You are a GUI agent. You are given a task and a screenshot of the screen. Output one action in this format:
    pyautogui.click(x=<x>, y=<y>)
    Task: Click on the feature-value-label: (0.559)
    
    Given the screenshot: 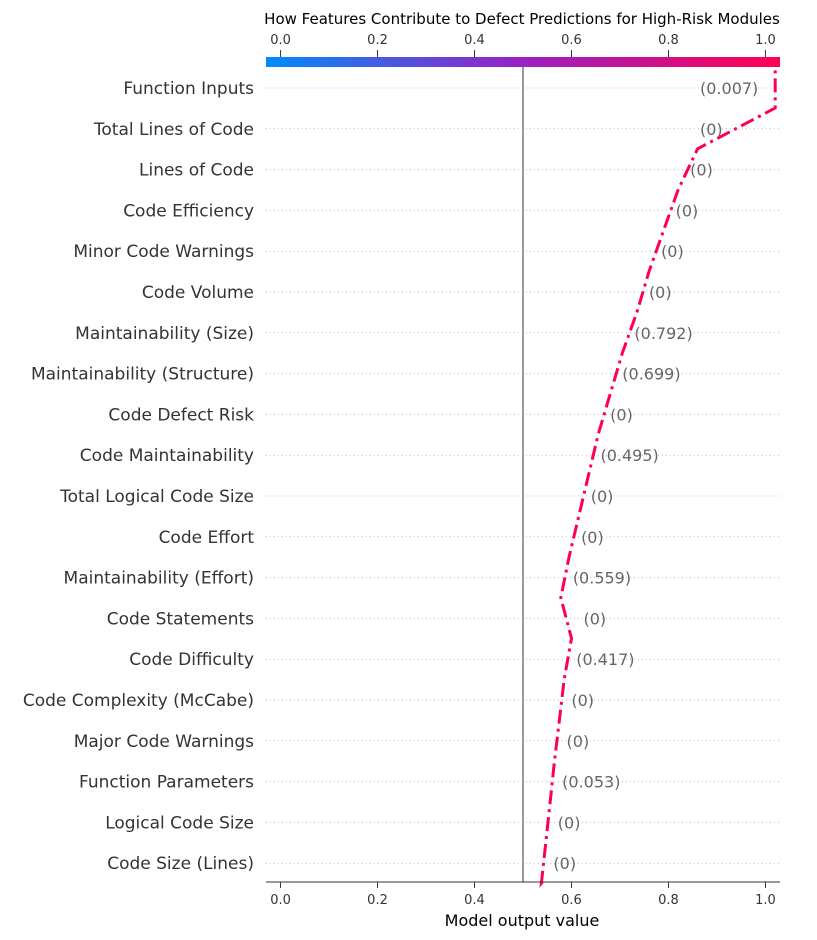 What is the action you would take?
    pyautogui.click(x=602, y=578)
    